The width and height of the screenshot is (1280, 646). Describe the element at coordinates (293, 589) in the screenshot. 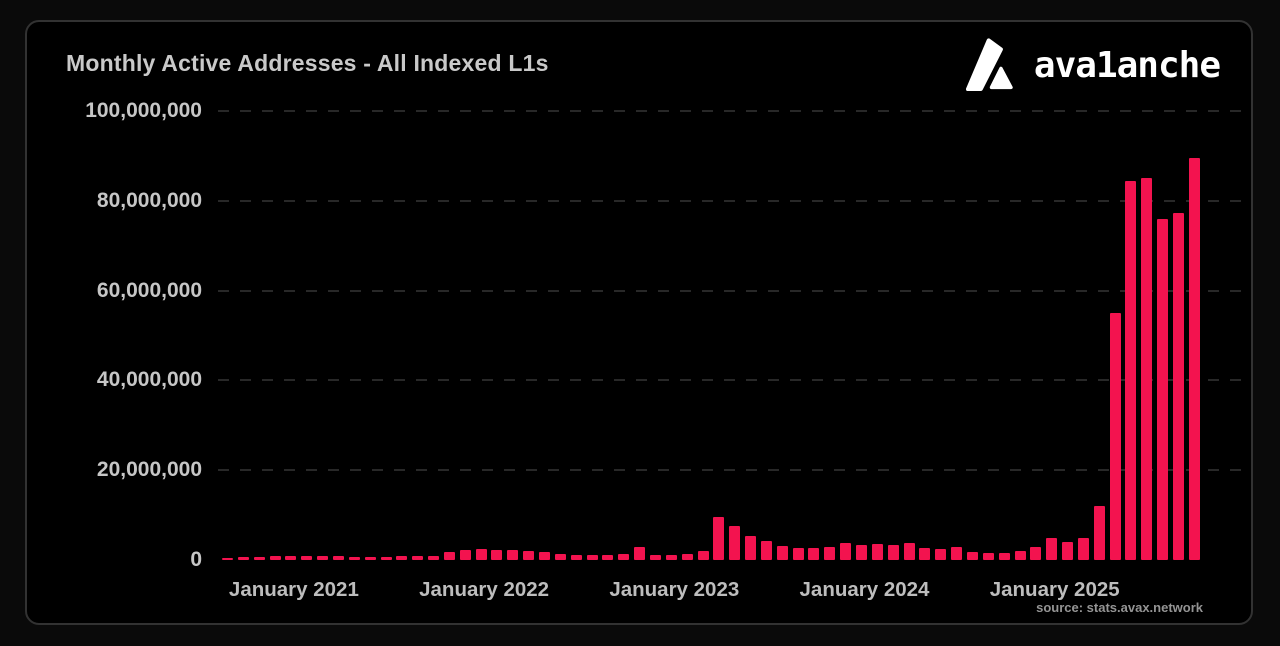

I see `x-tick-label: January 2021` at that location.